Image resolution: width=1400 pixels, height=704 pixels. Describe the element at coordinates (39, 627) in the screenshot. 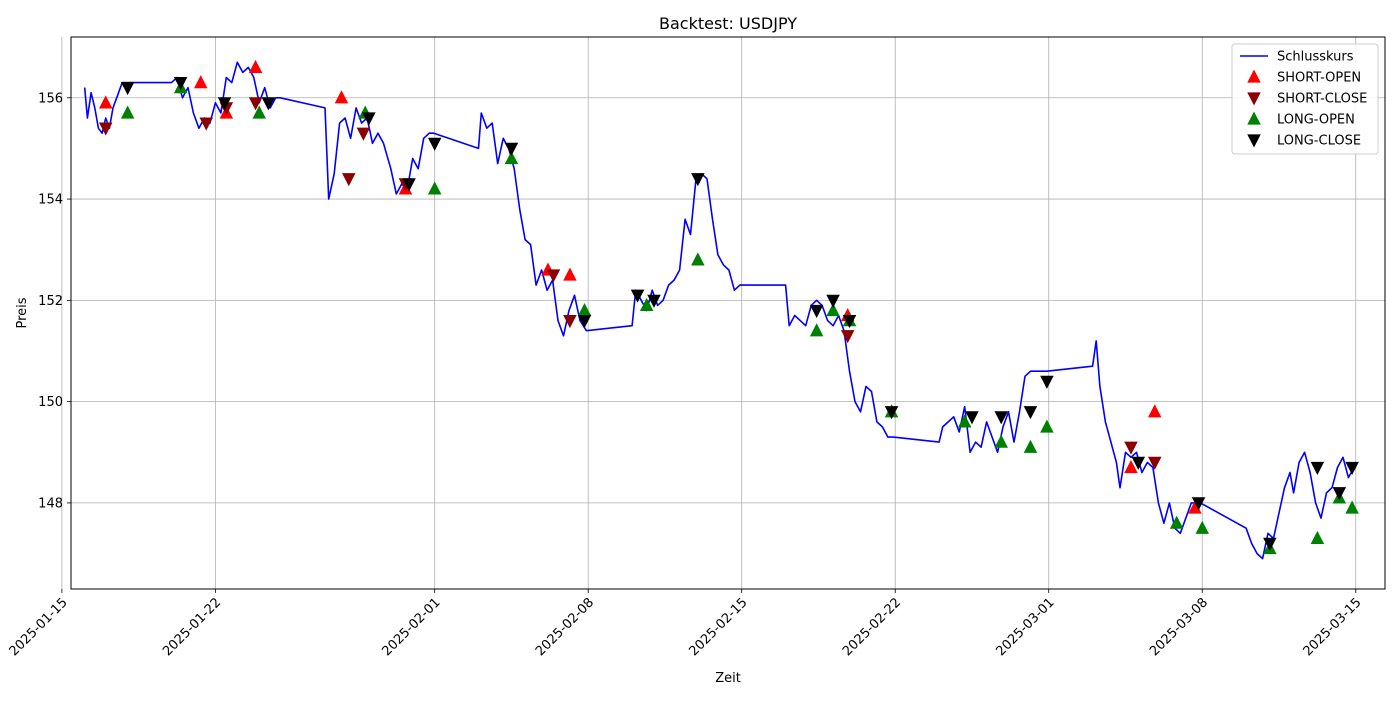

I see `x-tick-label: 2025-01-15` at that location.